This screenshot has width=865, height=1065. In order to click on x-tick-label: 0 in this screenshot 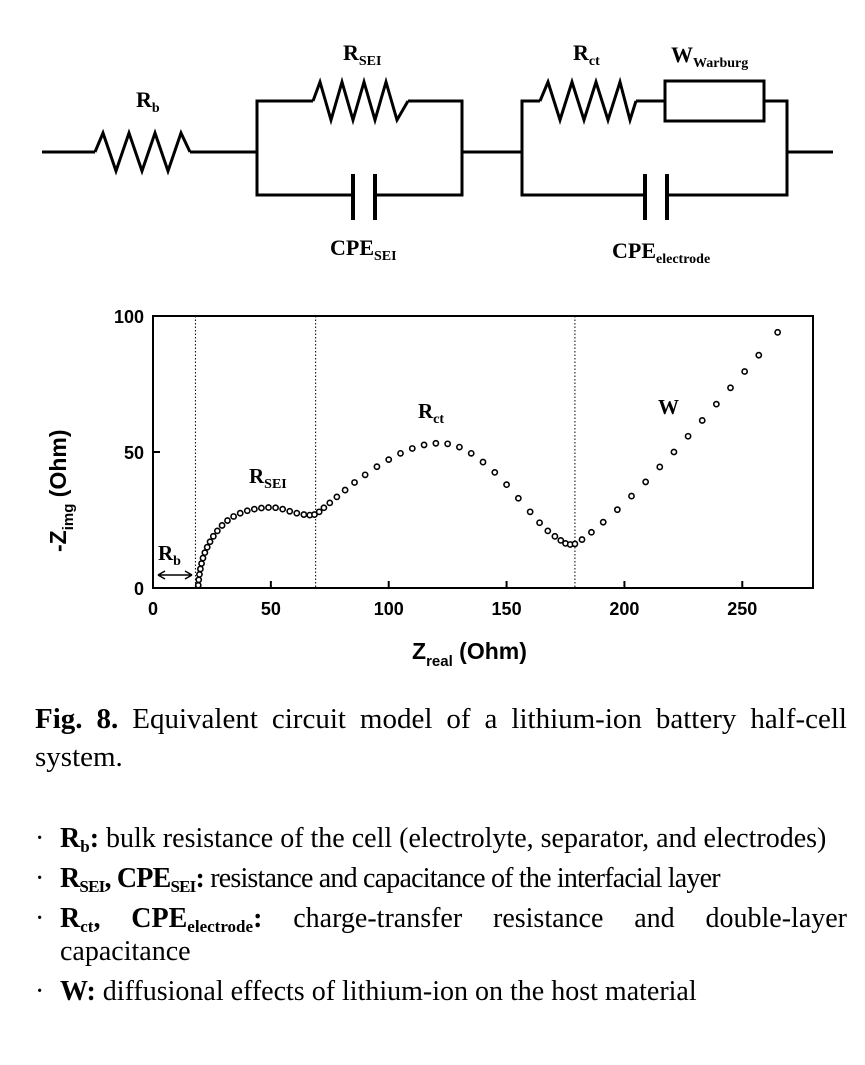, I will do `click(153, 609)`.